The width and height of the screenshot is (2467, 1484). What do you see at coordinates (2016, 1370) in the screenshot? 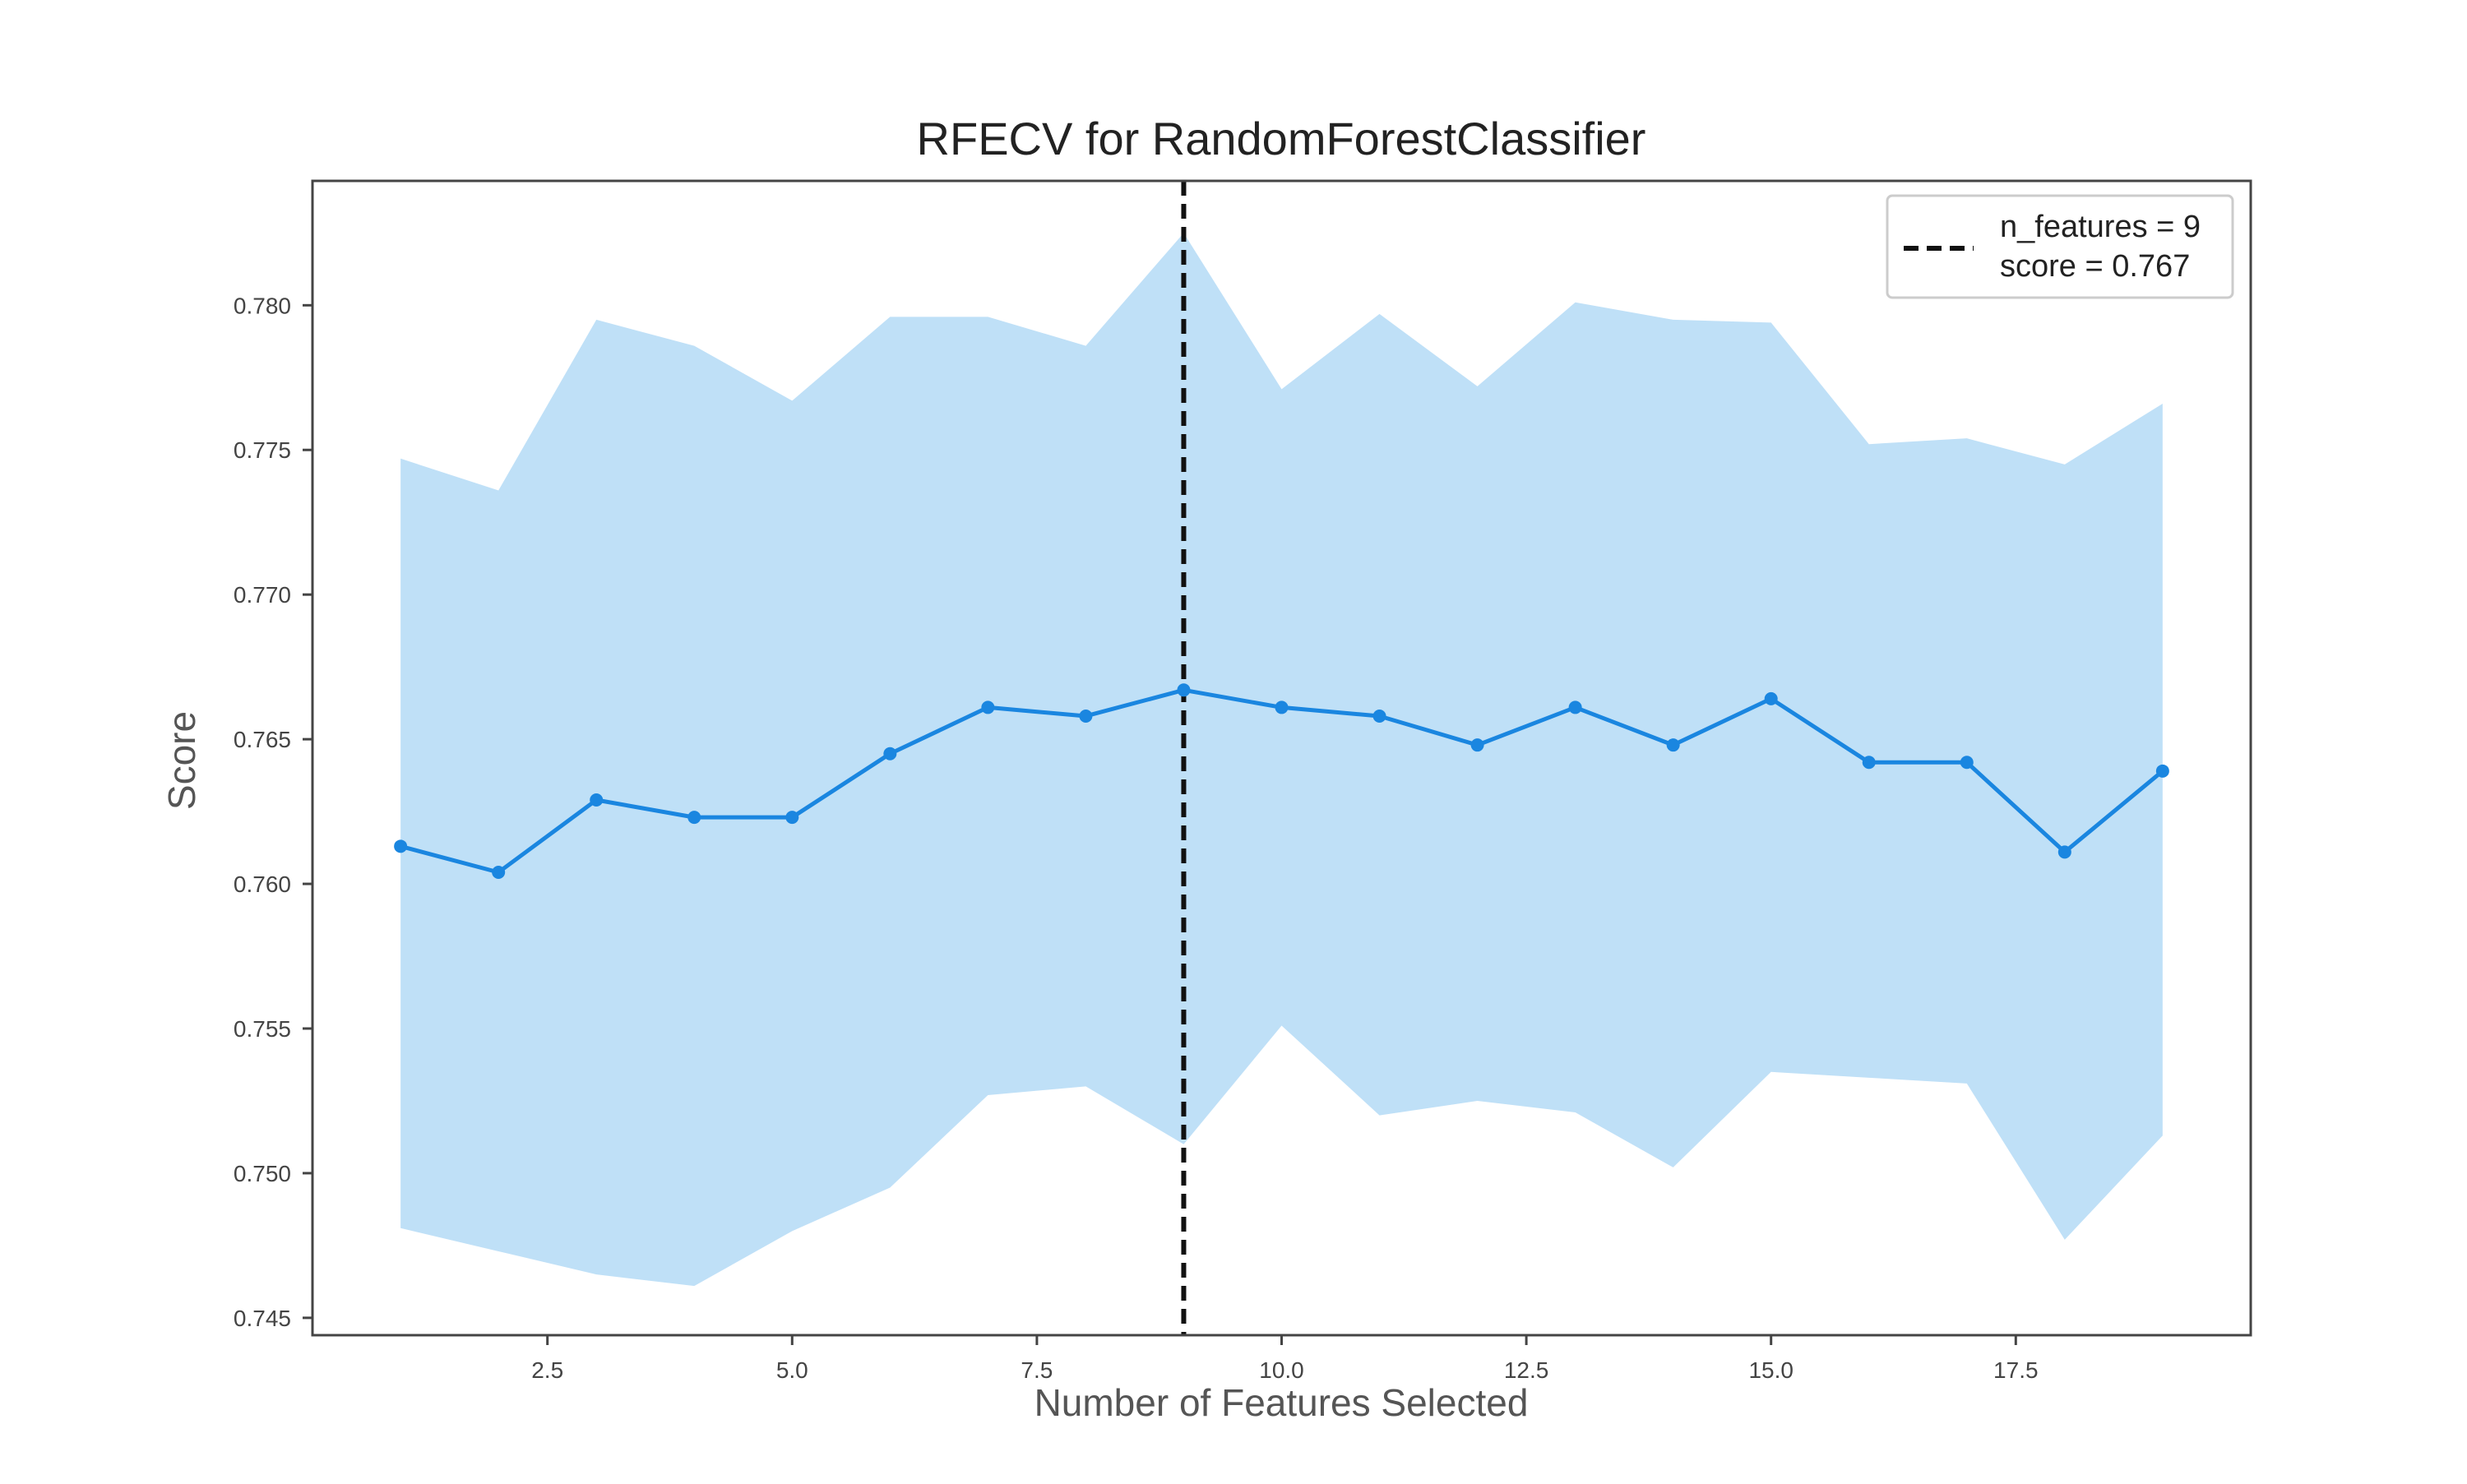
I see `x-tick-label: 17.5` at bounding box center [2016, 1370].